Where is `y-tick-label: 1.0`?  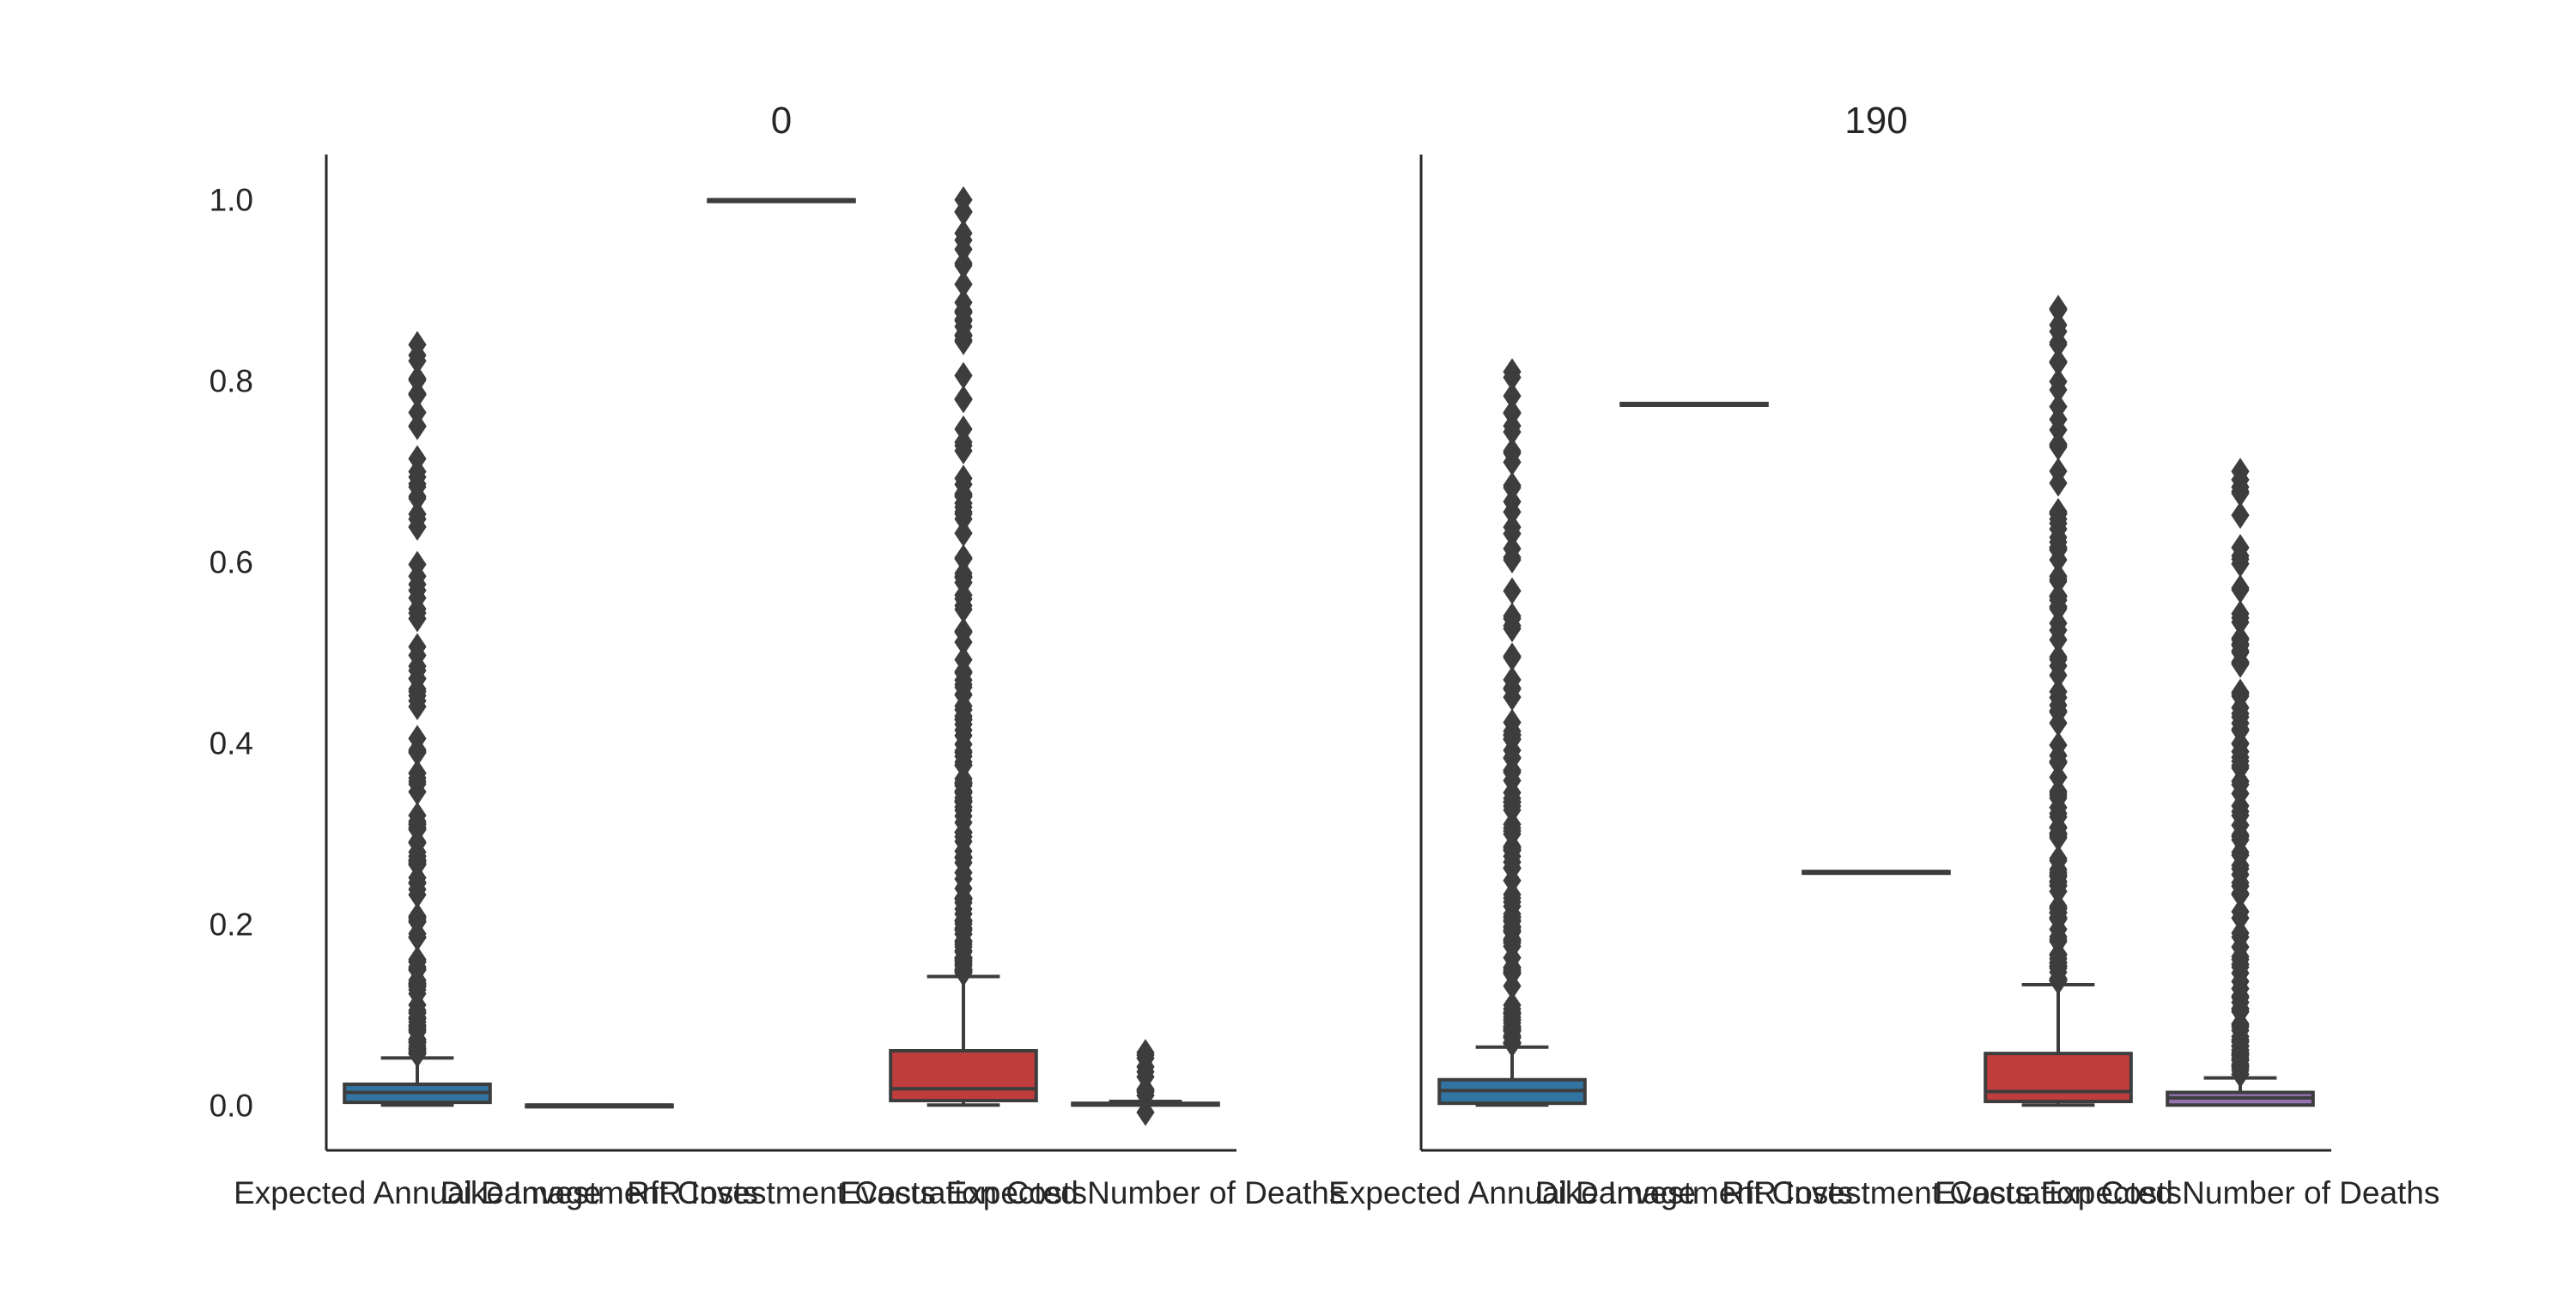 y-tick-label: 1.0 is located at coordinates (231, 200).